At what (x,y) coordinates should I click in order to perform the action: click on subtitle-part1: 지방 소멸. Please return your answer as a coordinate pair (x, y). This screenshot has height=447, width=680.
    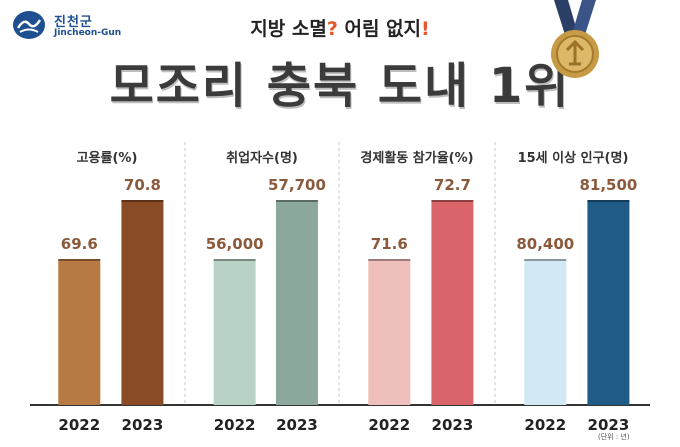
    Looking at the image, I should click on (288, 29).